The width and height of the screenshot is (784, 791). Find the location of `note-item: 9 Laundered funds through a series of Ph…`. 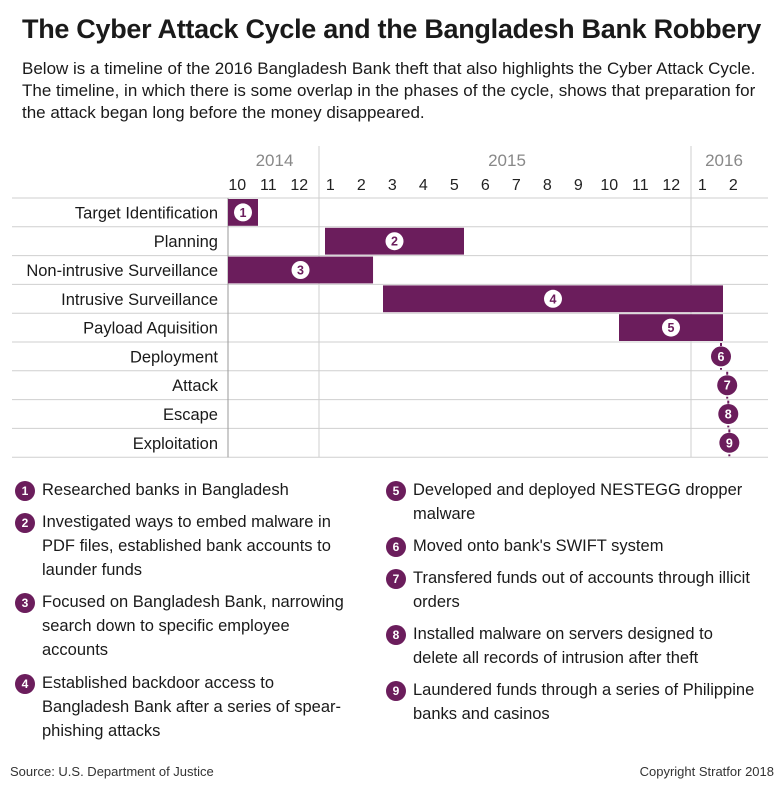

note-item: 9 Laundered funds through a series of Ph… is located at coordinates (571, 702).